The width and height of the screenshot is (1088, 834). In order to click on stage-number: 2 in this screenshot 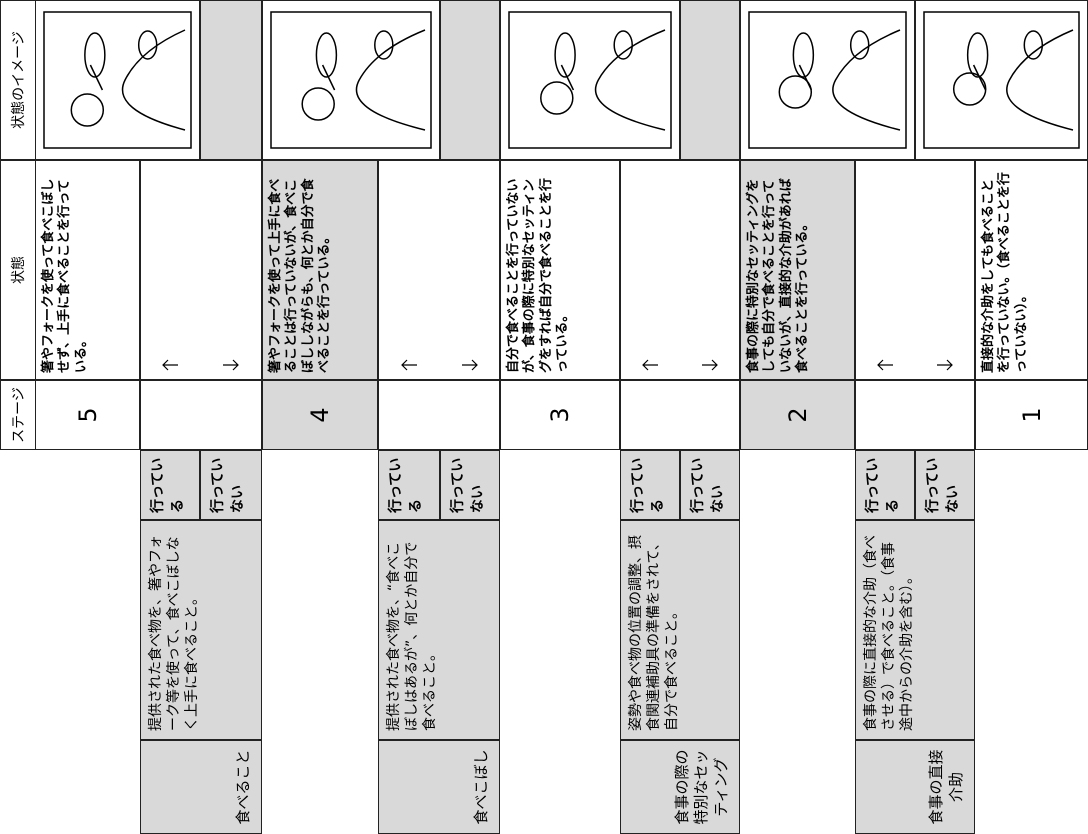, I will do `click(797, 415)`.